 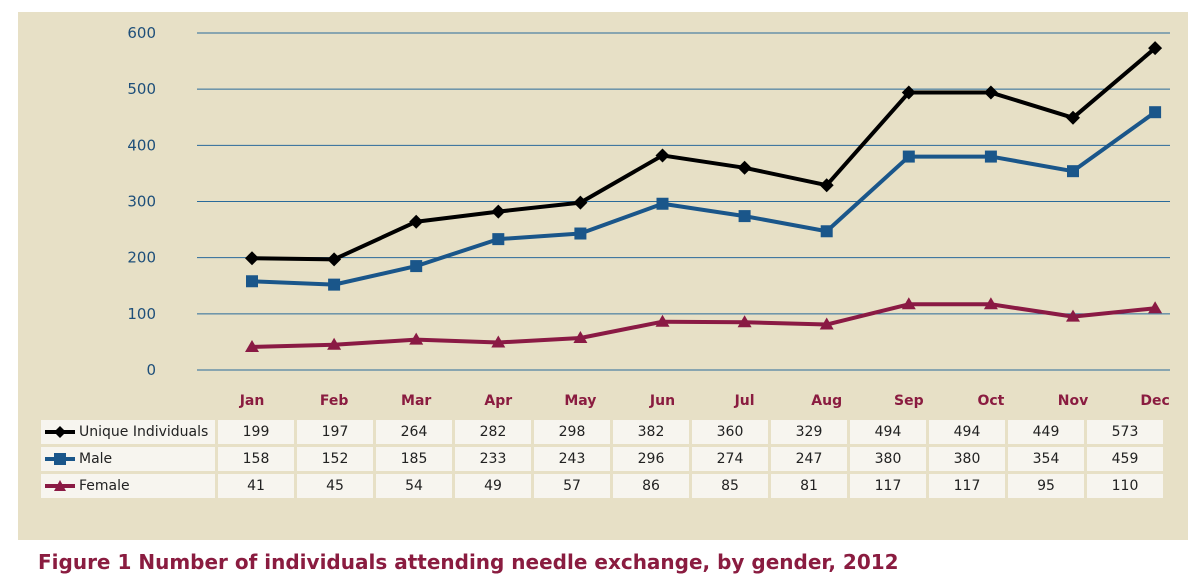 I want to click on table-cell: 296, so click(x=651, y=459).